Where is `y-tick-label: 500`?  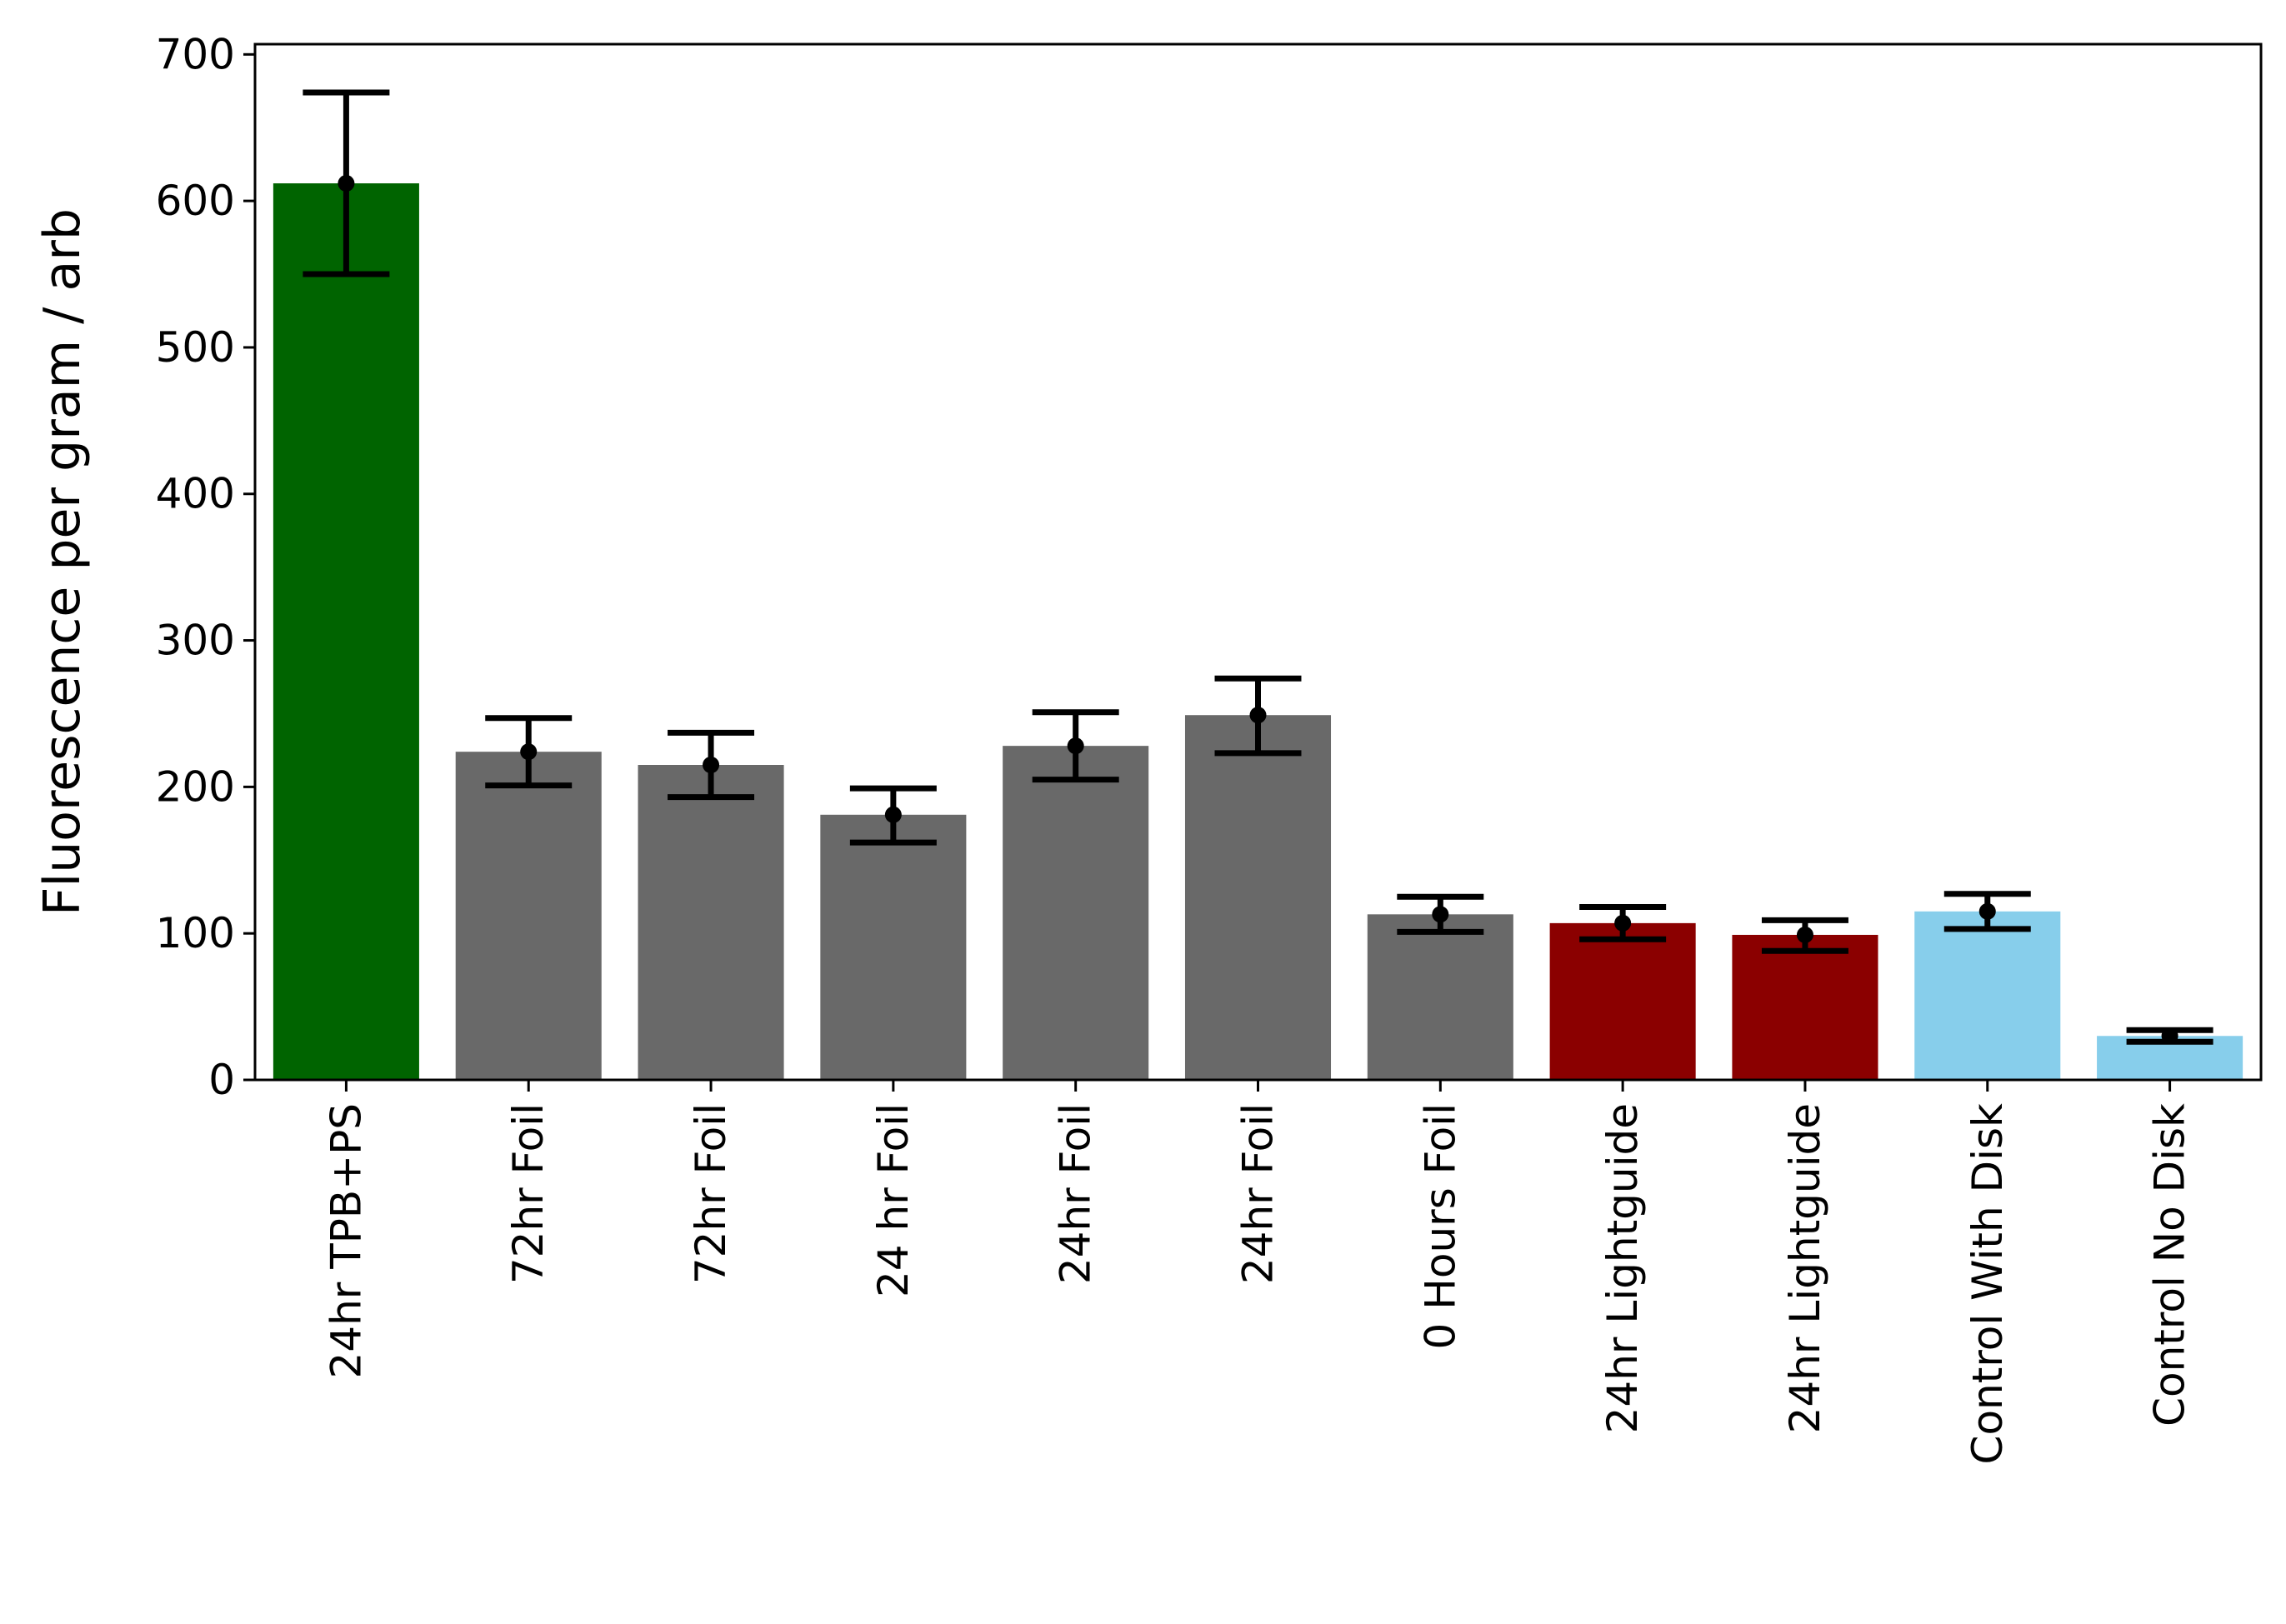 y-tick-label: 500 is located at coordinates (195, 347).